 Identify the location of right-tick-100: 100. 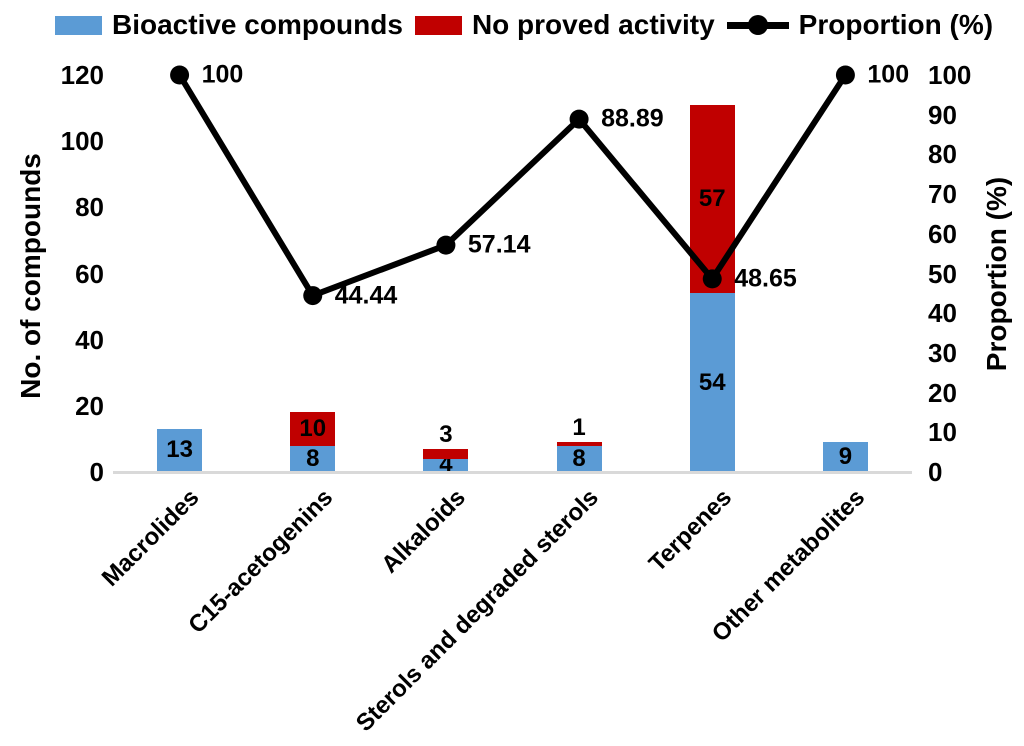
(950, 75).